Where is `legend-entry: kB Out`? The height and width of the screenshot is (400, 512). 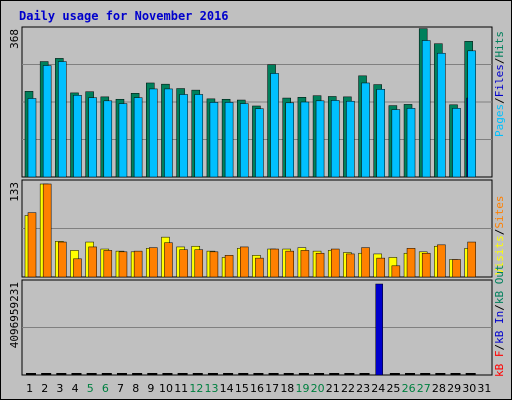 legend-entry: kB Out is located at coordinates (499, 284).